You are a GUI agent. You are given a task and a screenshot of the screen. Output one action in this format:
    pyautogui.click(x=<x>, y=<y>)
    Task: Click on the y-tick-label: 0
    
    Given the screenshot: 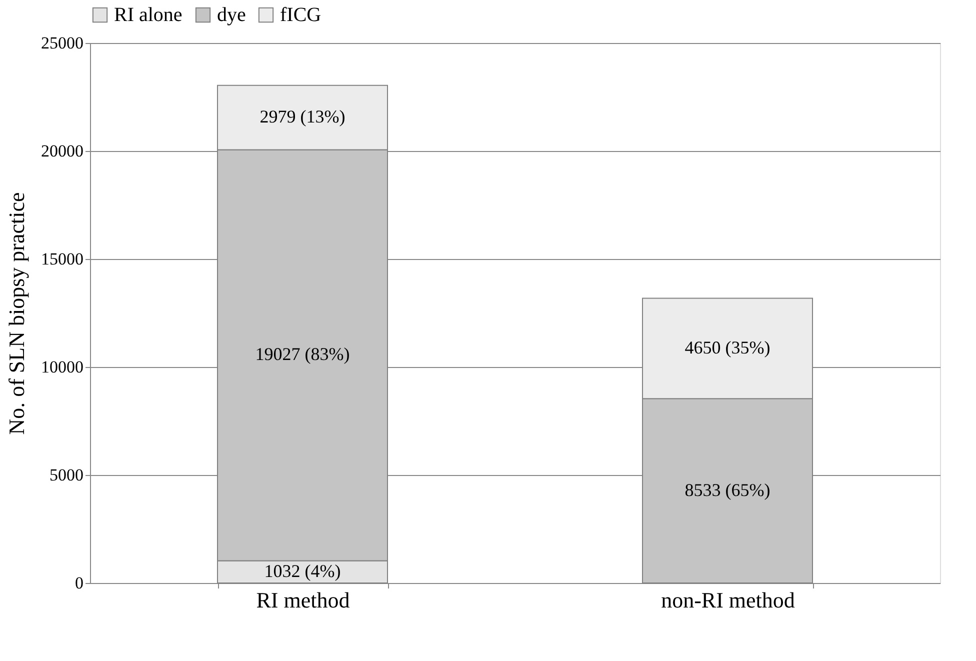 What is the action you would take?
    pyautogui.click(x=79, y=583)
    